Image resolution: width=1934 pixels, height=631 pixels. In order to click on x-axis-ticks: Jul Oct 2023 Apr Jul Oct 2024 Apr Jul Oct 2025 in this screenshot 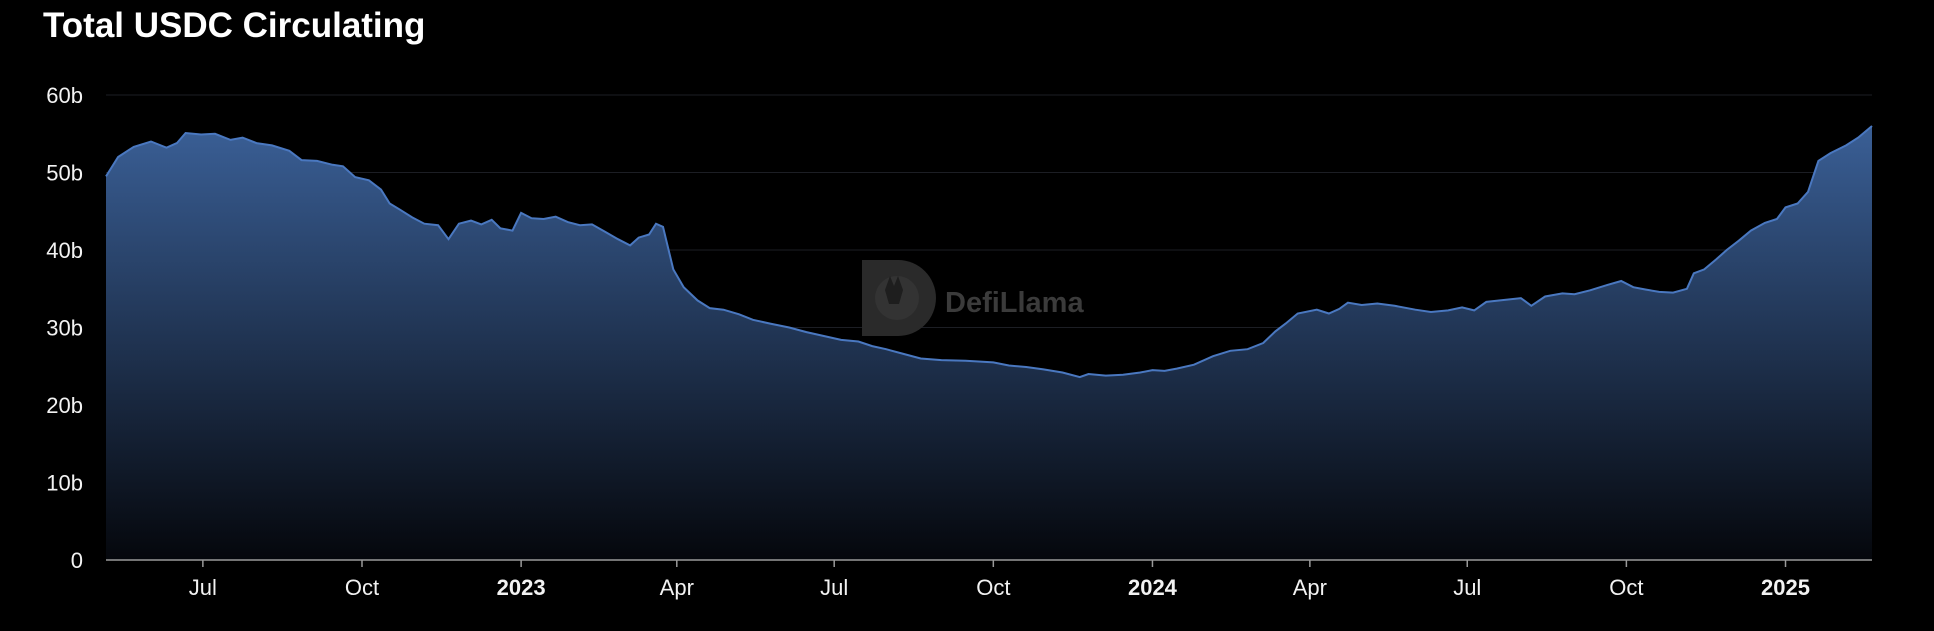, I will do `click(999, 580)`.